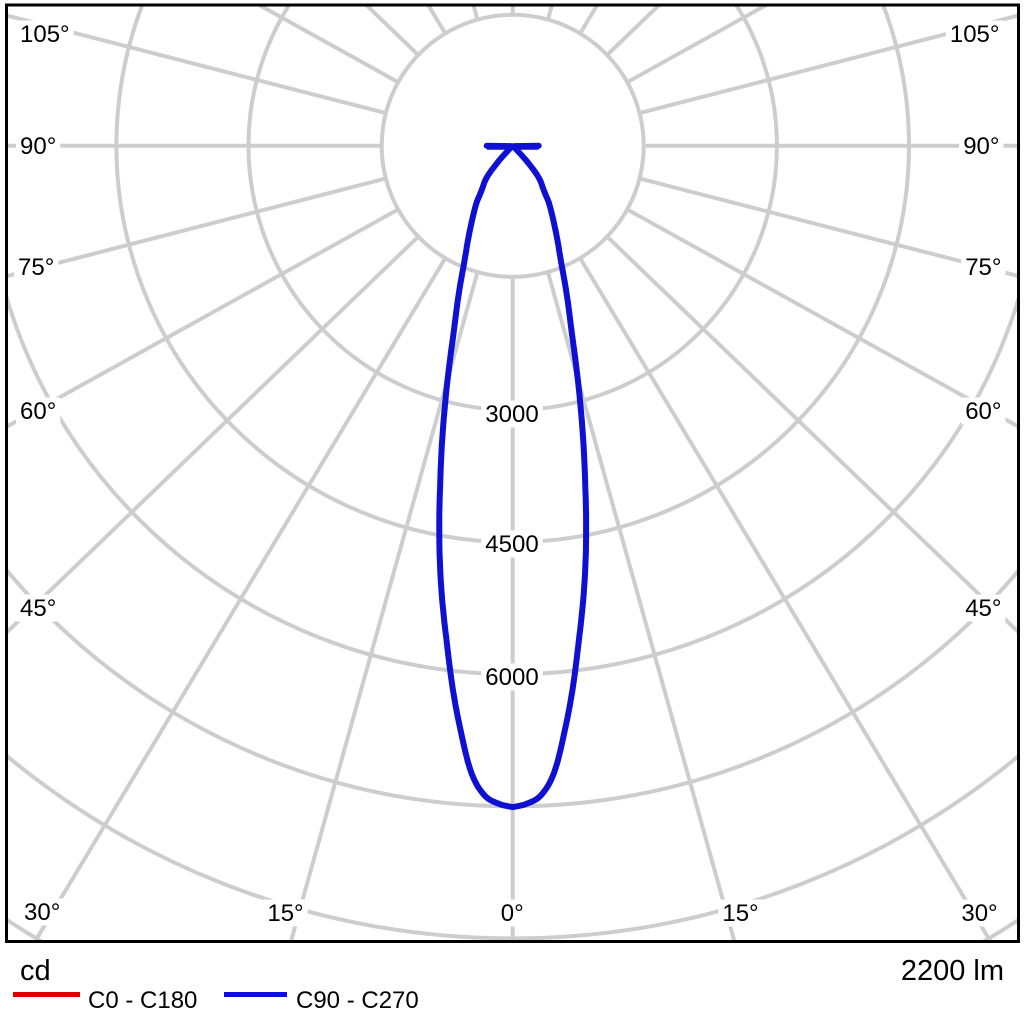 The image size is (1024, 1024). What do you see at coordinates (511, 677) in the screenshot?
I see `svg-text: 6000` at bounding box center [511, 677].